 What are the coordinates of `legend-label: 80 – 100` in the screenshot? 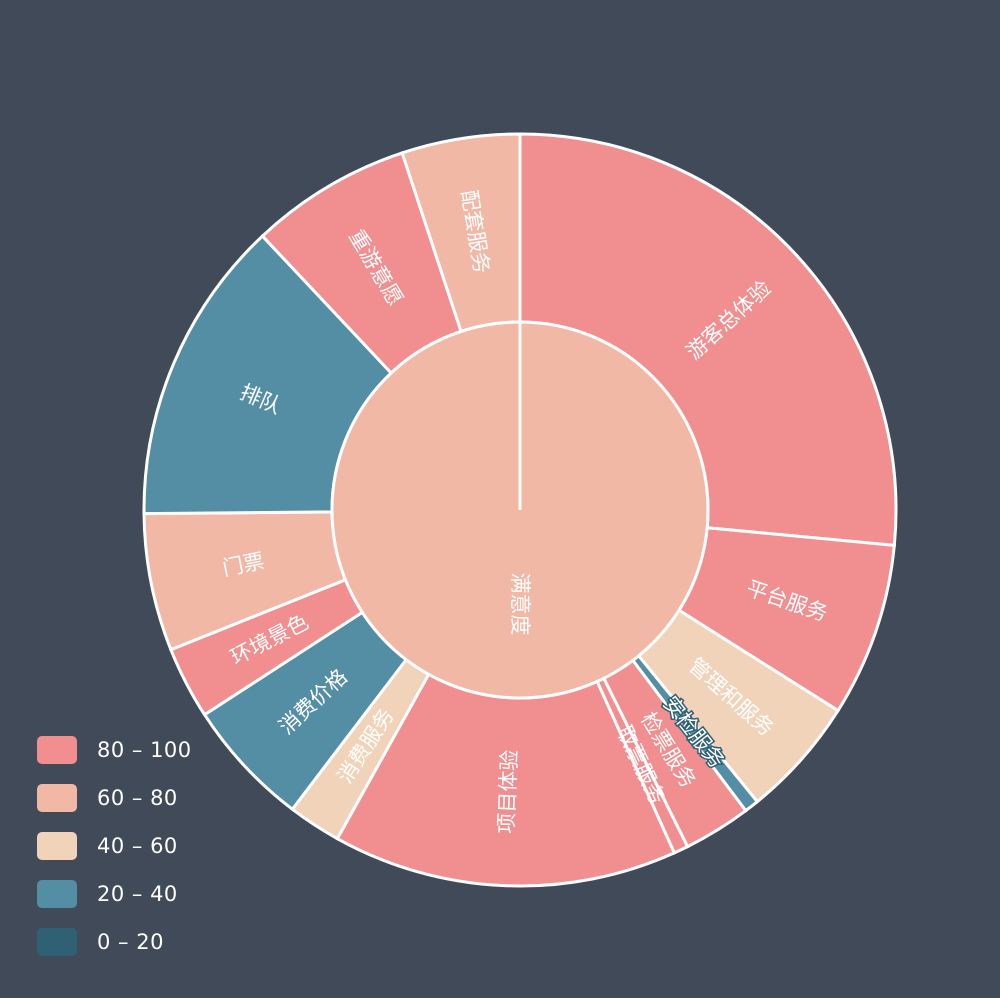 It's located at (144, 750).